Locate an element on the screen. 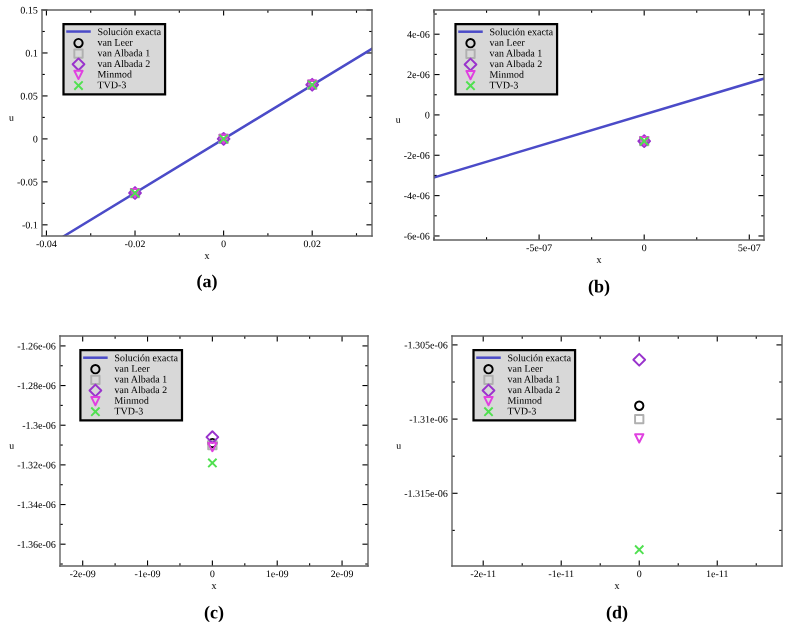 The image size is (794, 622). text: (a) is located at coordinates (207, 282).